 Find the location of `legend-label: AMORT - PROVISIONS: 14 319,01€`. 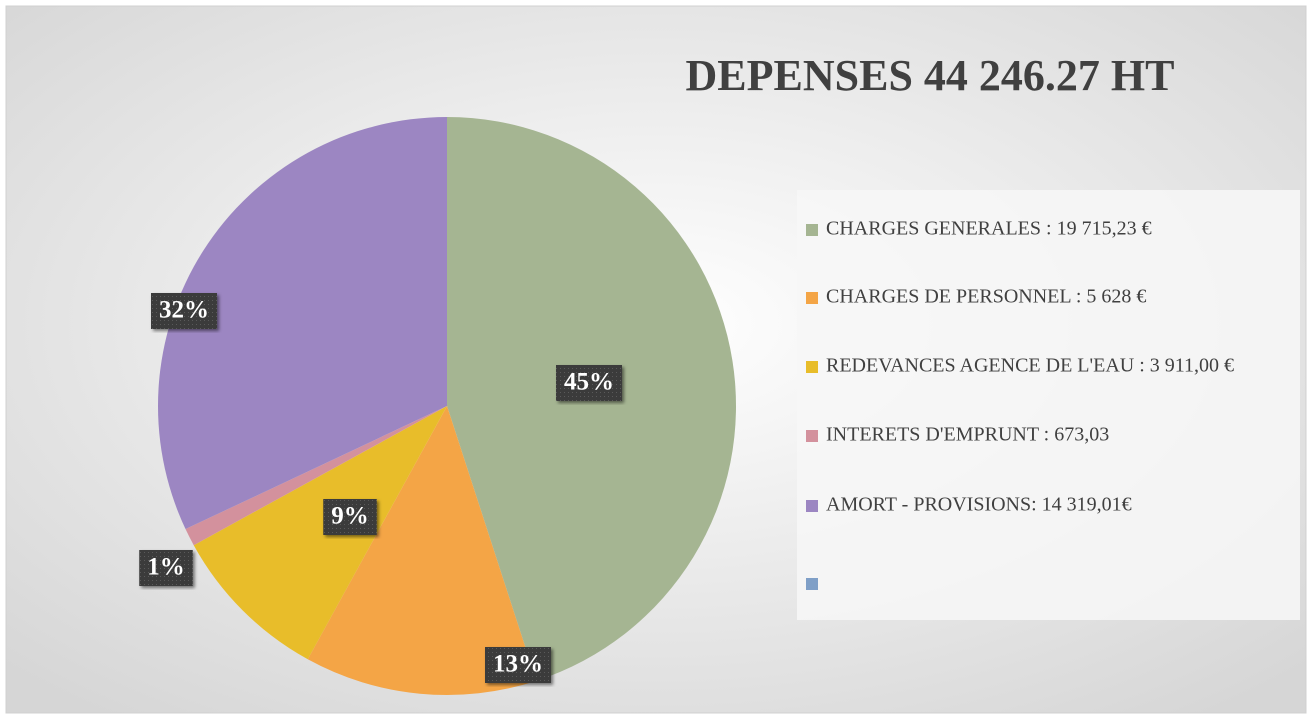

legend-label: AMORT - PROVISIONS: 14 319,01€ is located at coordinates (979, 505).